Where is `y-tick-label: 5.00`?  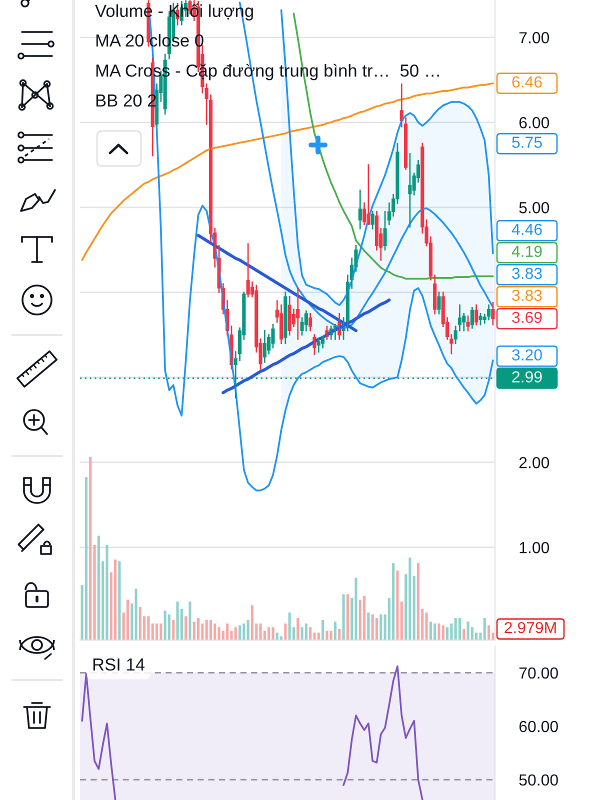
y-tick-label: 5.00 is located at coordinates (534, 208).